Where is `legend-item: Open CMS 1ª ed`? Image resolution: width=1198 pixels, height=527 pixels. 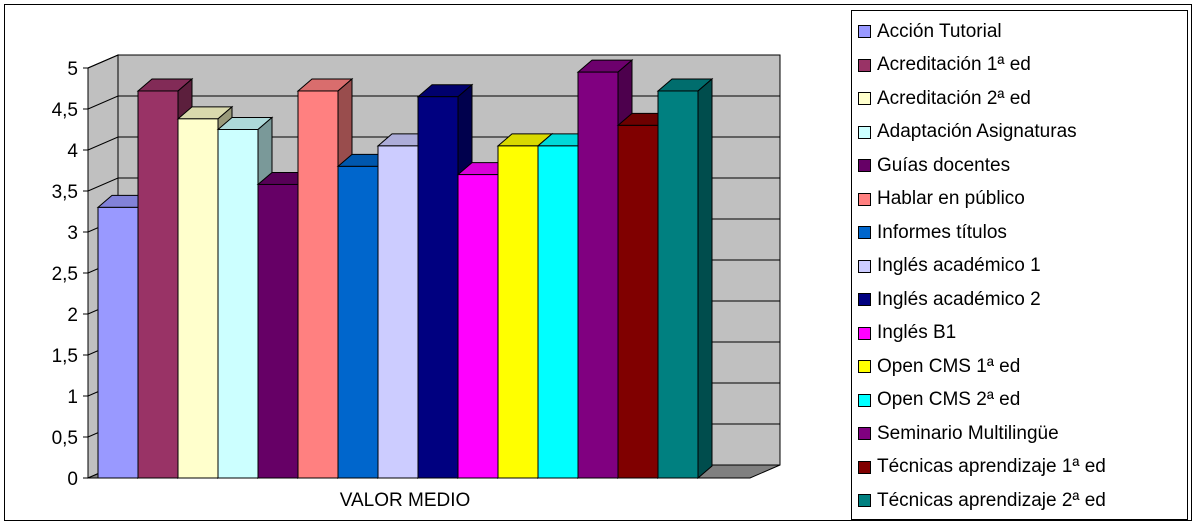
legend-item: Open CMS 1ª ed is located at coordinates (1019, 367).